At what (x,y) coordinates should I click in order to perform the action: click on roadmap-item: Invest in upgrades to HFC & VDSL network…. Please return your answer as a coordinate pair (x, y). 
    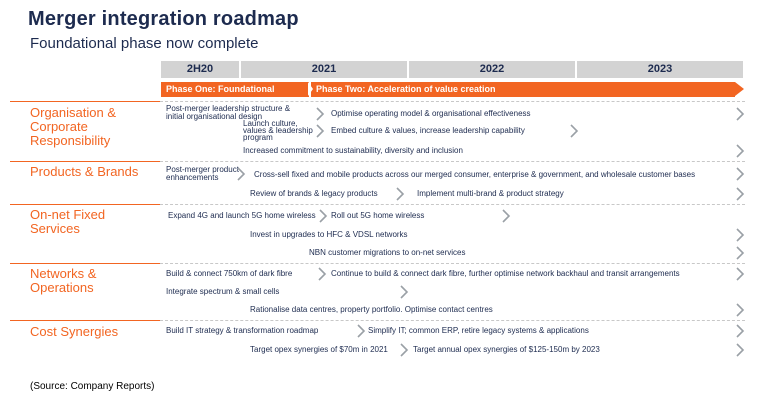
    Looking at the image, I should click on (329, 234).